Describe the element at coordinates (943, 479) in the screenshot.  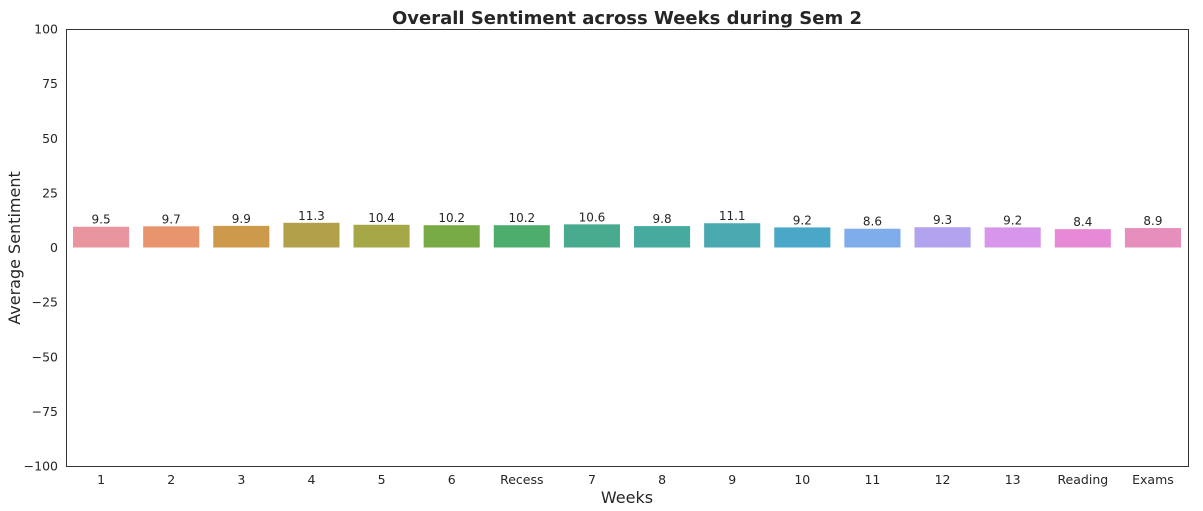
I see `x-tick-label: 12` at that location.